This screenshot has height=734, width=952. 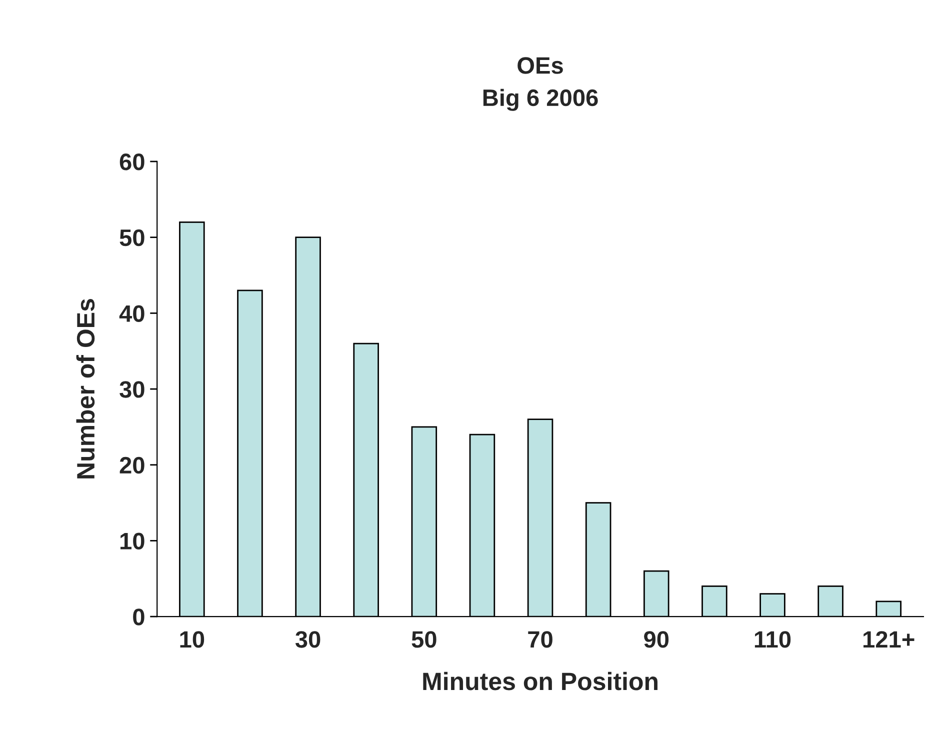 What do you see at coordinates (132, 465) in the screenshot?
I see `y-tick-label: 20` at bounding box center [132, 465].